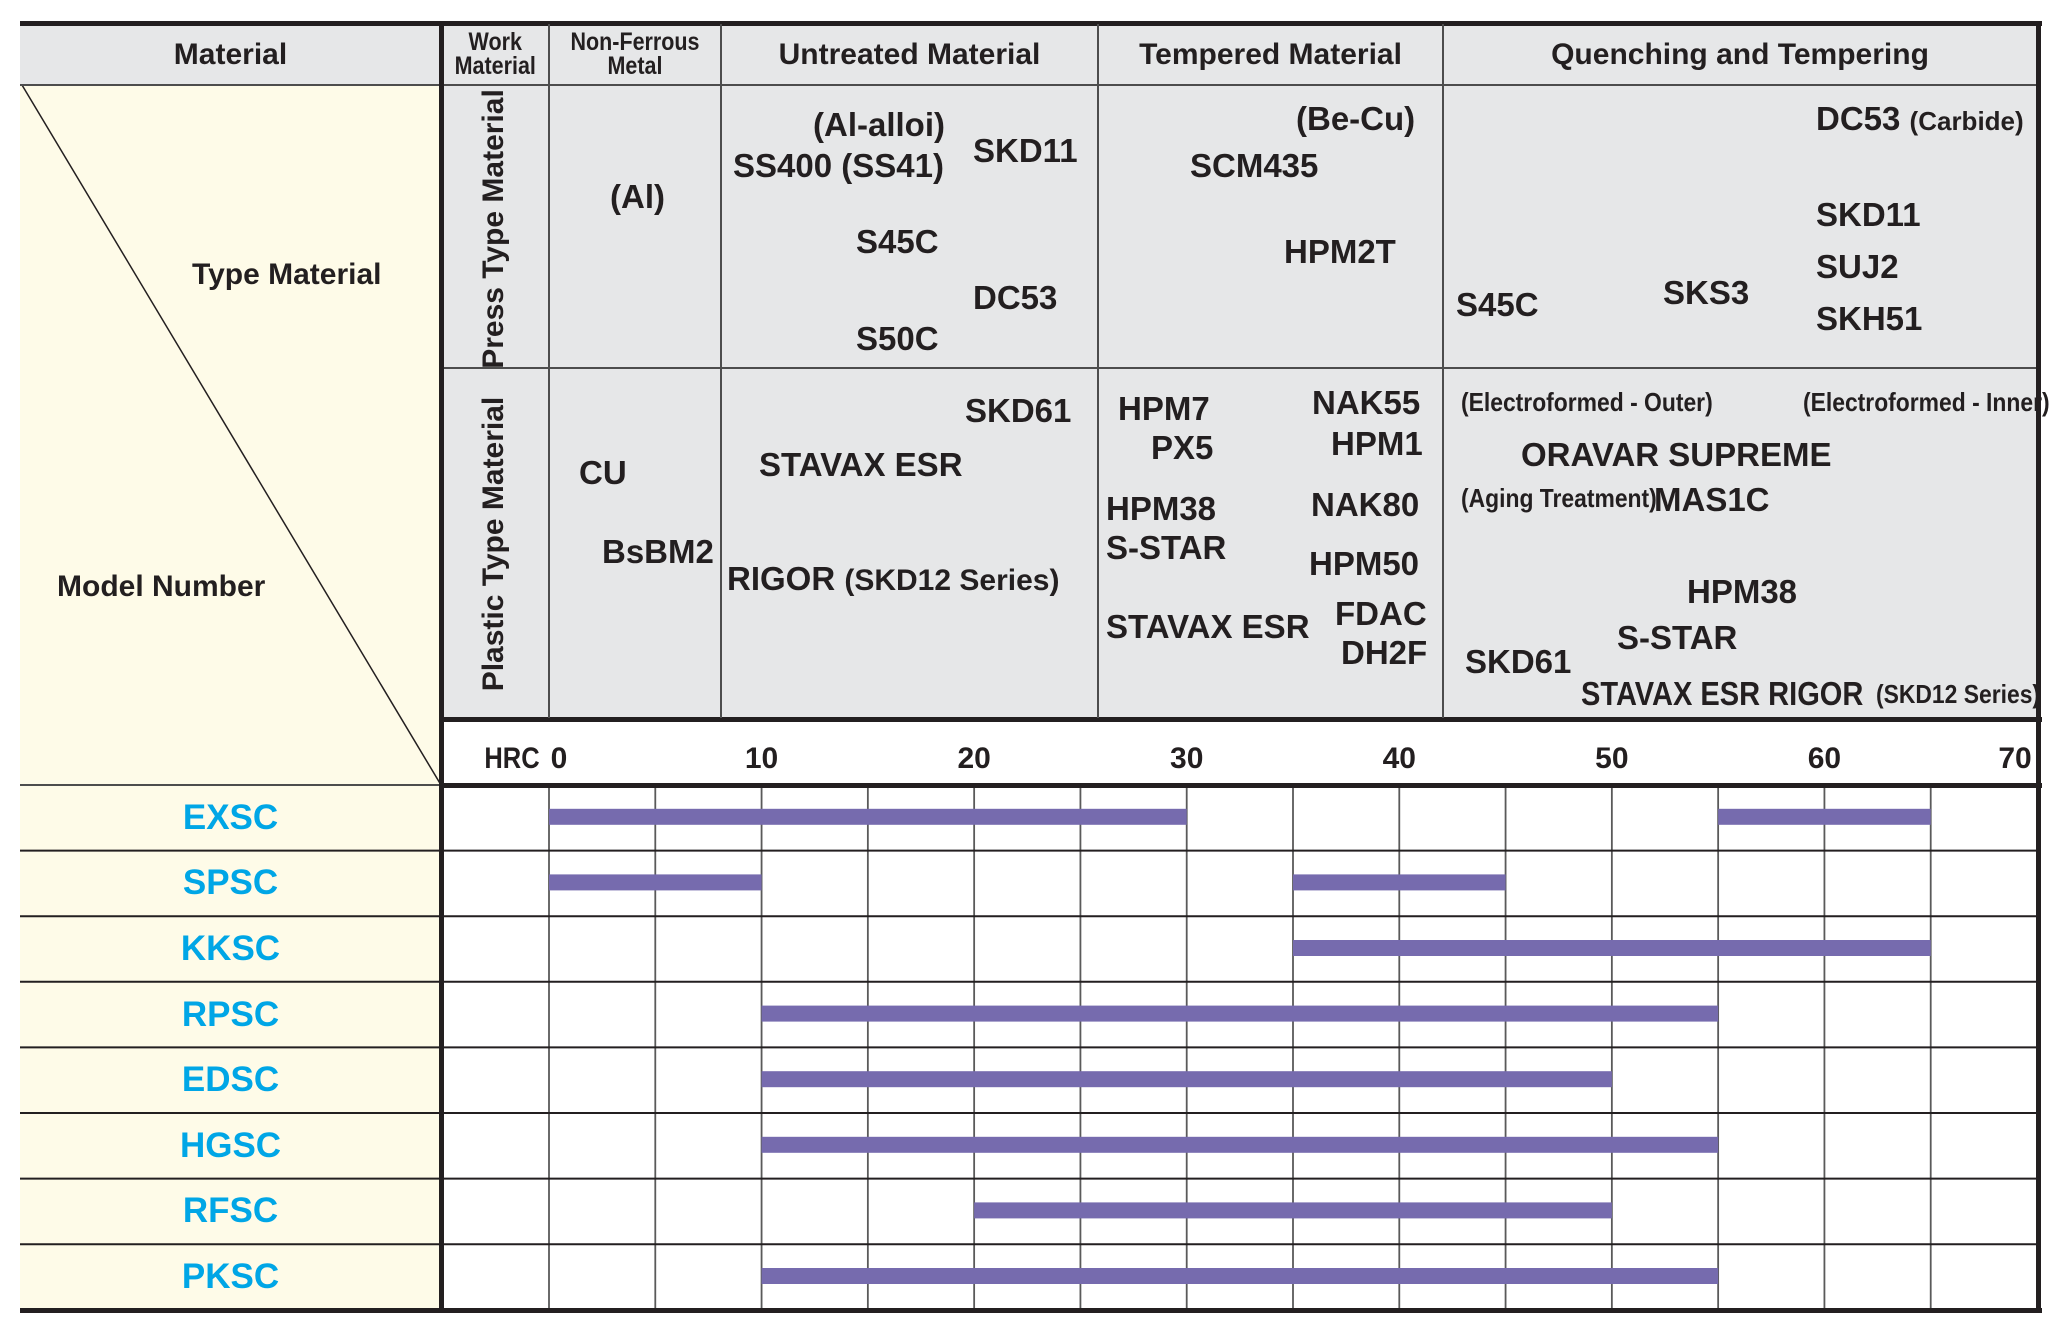  What do you see at coordinates (909, 54) in the screenshot?
I see `header-untreated: Untreated Material` at bounding box center [909, 54].